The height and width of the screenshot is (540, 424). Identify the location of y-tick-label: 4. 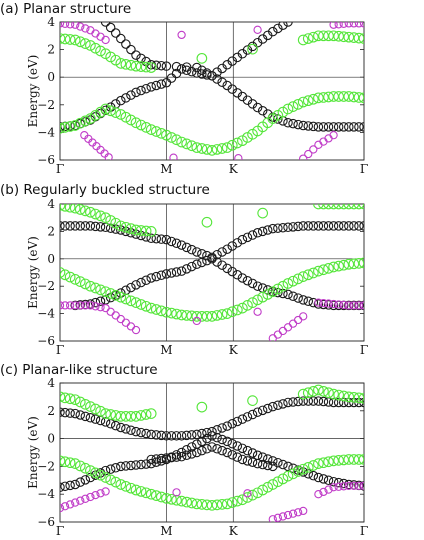
(51, 383).